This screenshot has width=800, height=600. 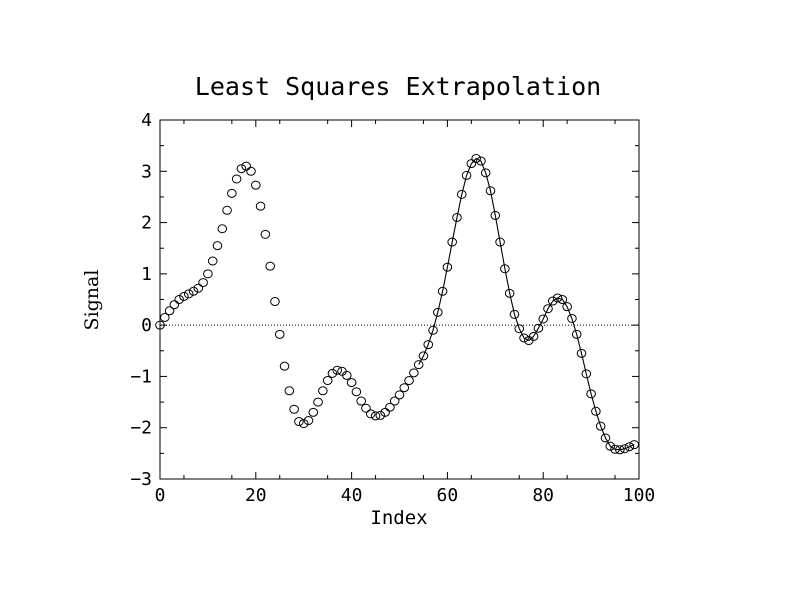 I want to click on chart-title: Least Squares Extrapolation, so click(x=398, y=86).